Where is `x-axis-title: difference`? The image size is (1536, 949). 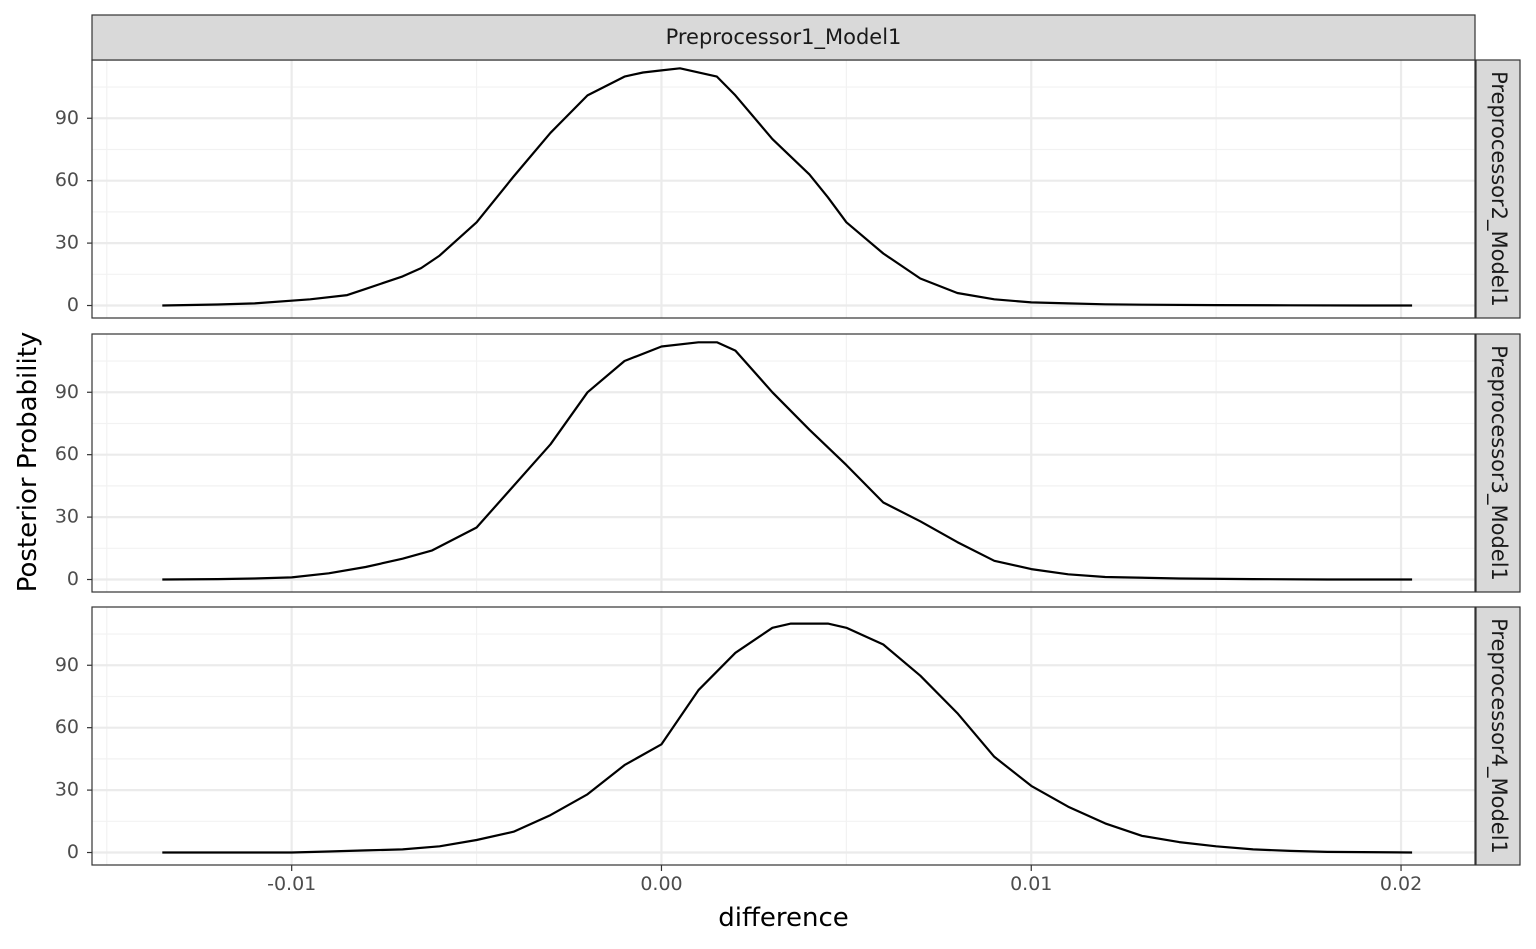 x-axis-title: difference is located at coordinates (783, 918).